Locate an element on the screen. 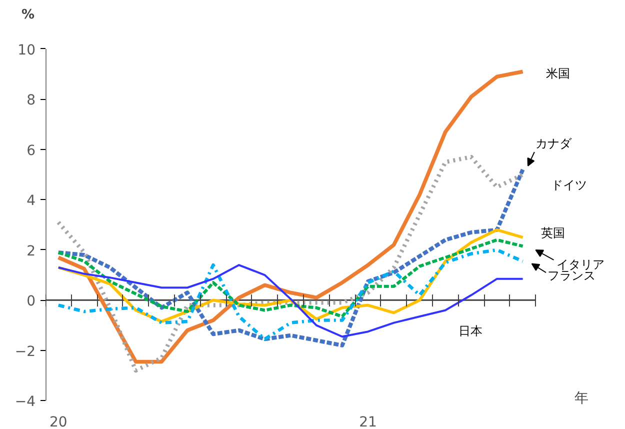 This screenshot has height=429, width=625. y-tick-label: 8 is located at coordinates (31, 100).